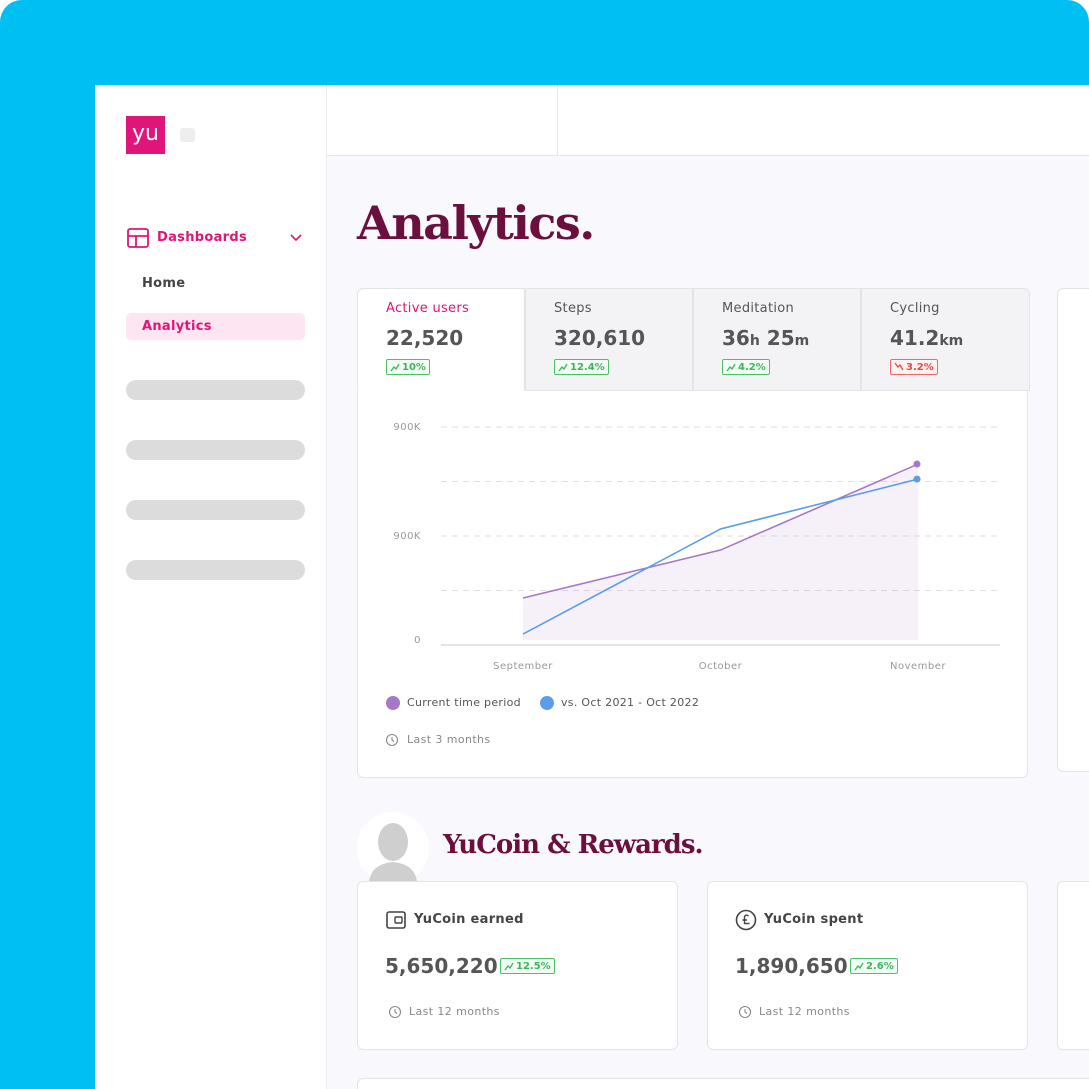 The width and height of the screenshot is (1089, 1089). Describe the element at coordinates (723, 1083) in the screenshot. I see `next-card` at that location.